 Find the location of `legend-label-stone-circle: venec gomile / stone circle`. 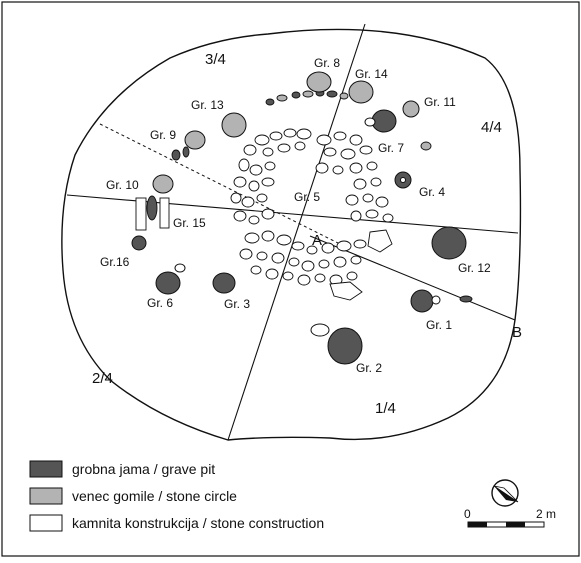

legend-label-stone-circle: venec gomile / stone circle is located at coordinates (154, 496).